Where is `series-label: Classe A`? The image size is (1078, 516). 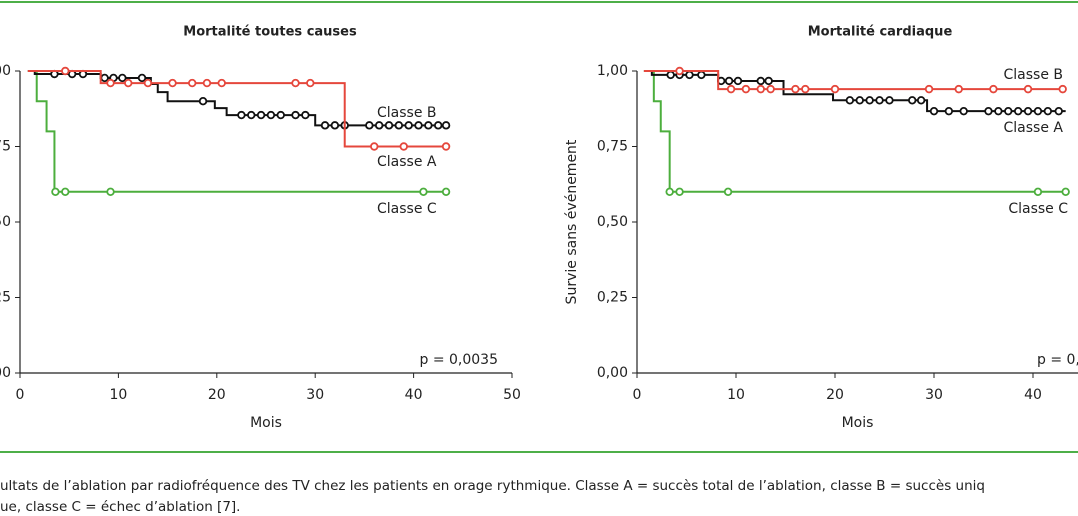
series-label: Classe A is located at coordinates (407, 162).